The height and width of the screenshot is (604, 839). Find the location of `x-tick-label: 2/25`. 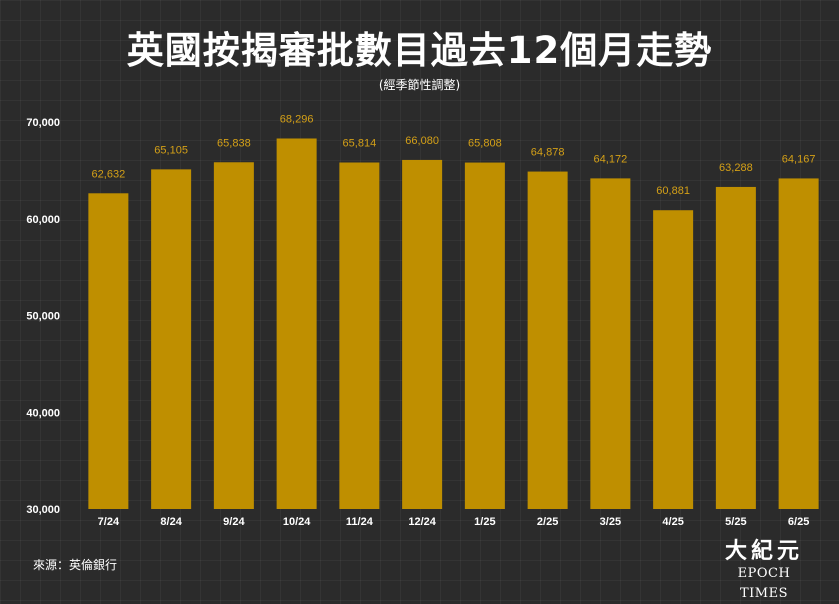

x-tick-label: 2/25 is located at coordinates (547, 522).